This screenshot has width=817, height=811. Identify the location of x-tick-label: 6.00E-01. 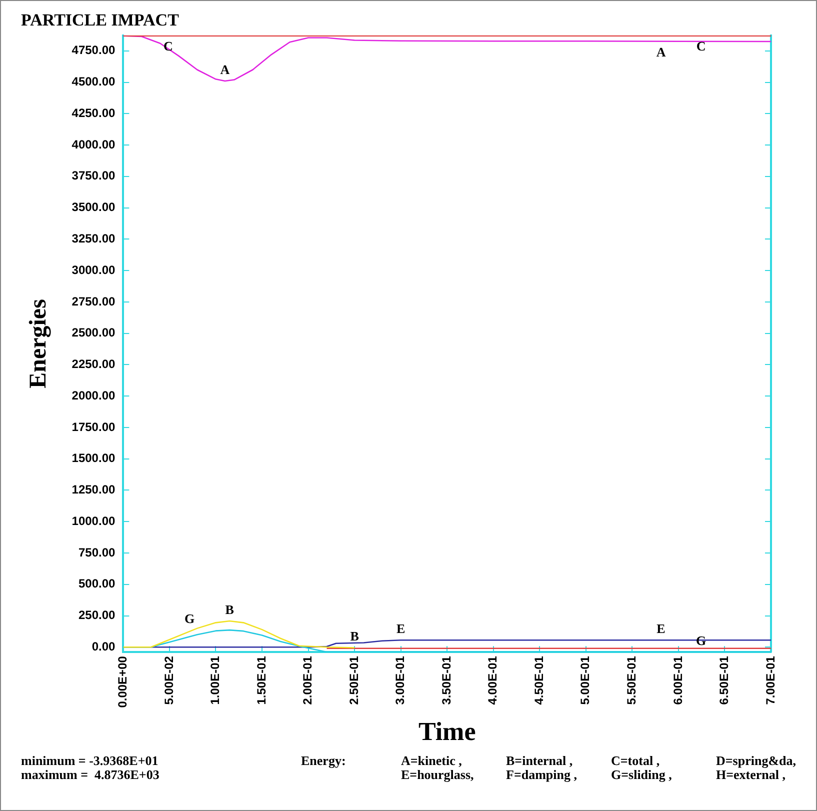
(677, 680).